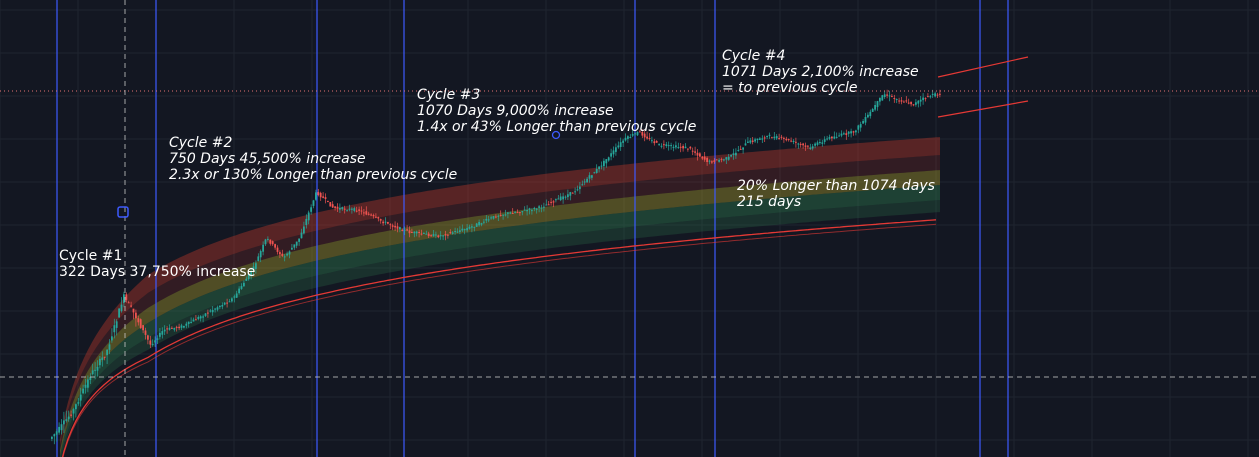 Image resolution: width=1259 pixels, height=457 pixels. Describe the element at coordinates (200, 143) in the screenshot. I see `annotation-cycle2-line-0: Cycle #2` at that location.